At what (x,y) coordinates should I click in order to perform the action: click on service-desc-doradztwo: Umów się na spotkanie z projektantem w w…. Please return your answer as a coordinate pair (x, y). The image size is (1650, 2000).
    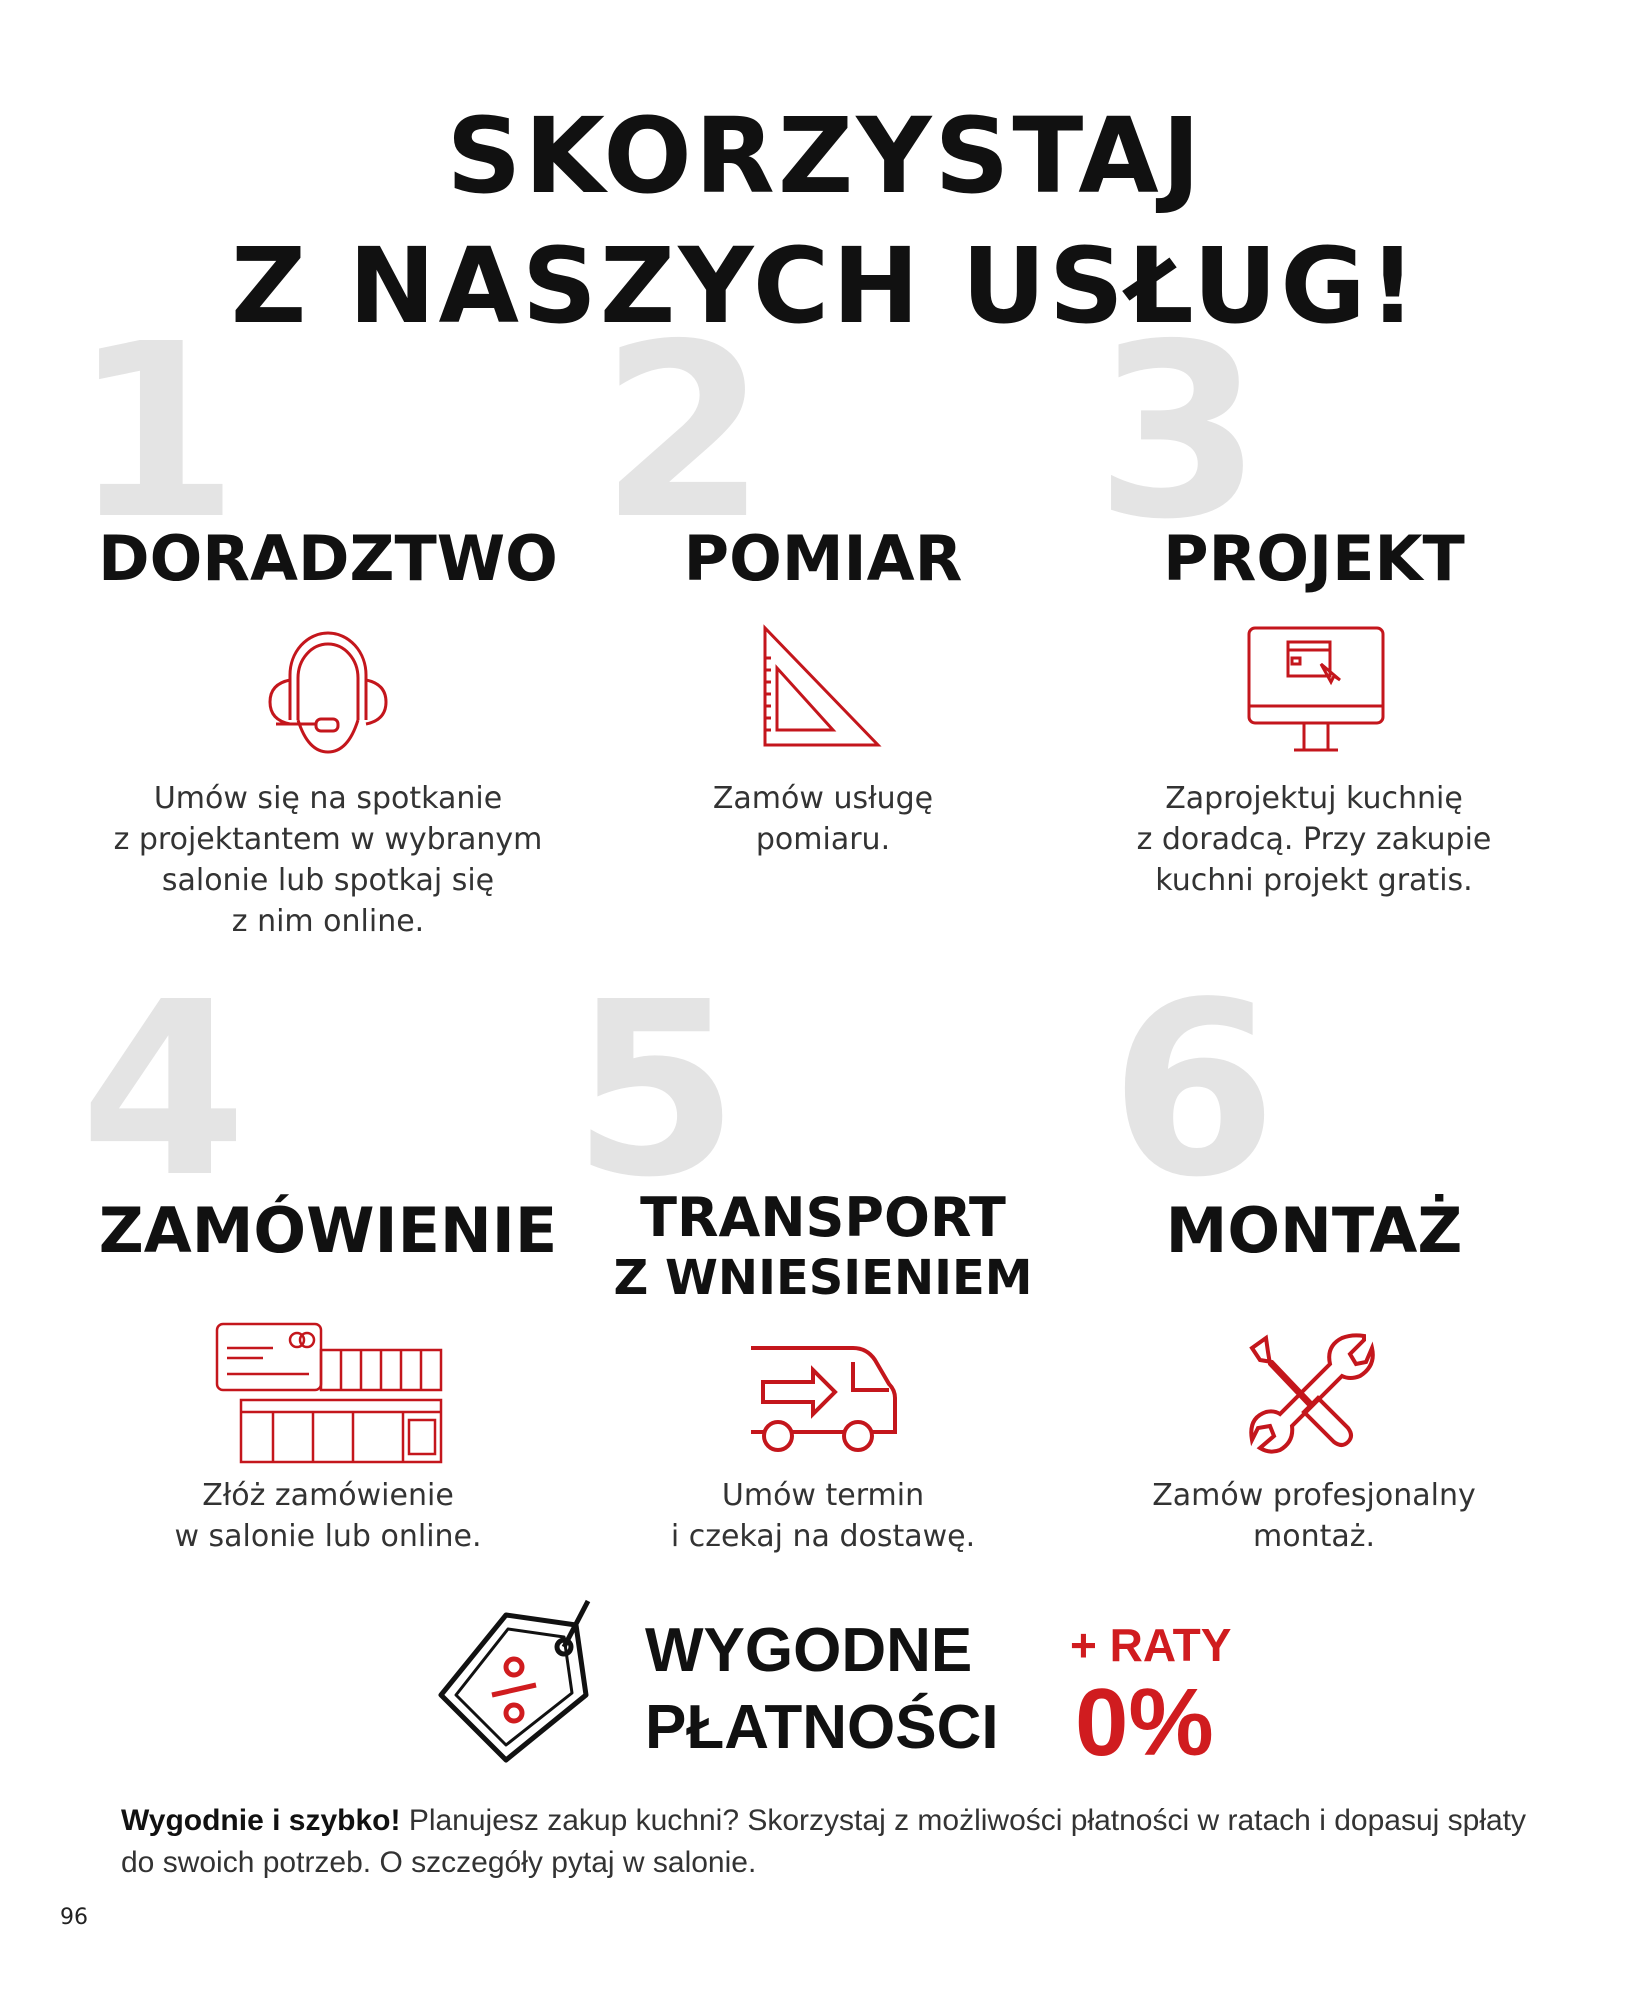
    Looking at the image, I should click on (328, 860).